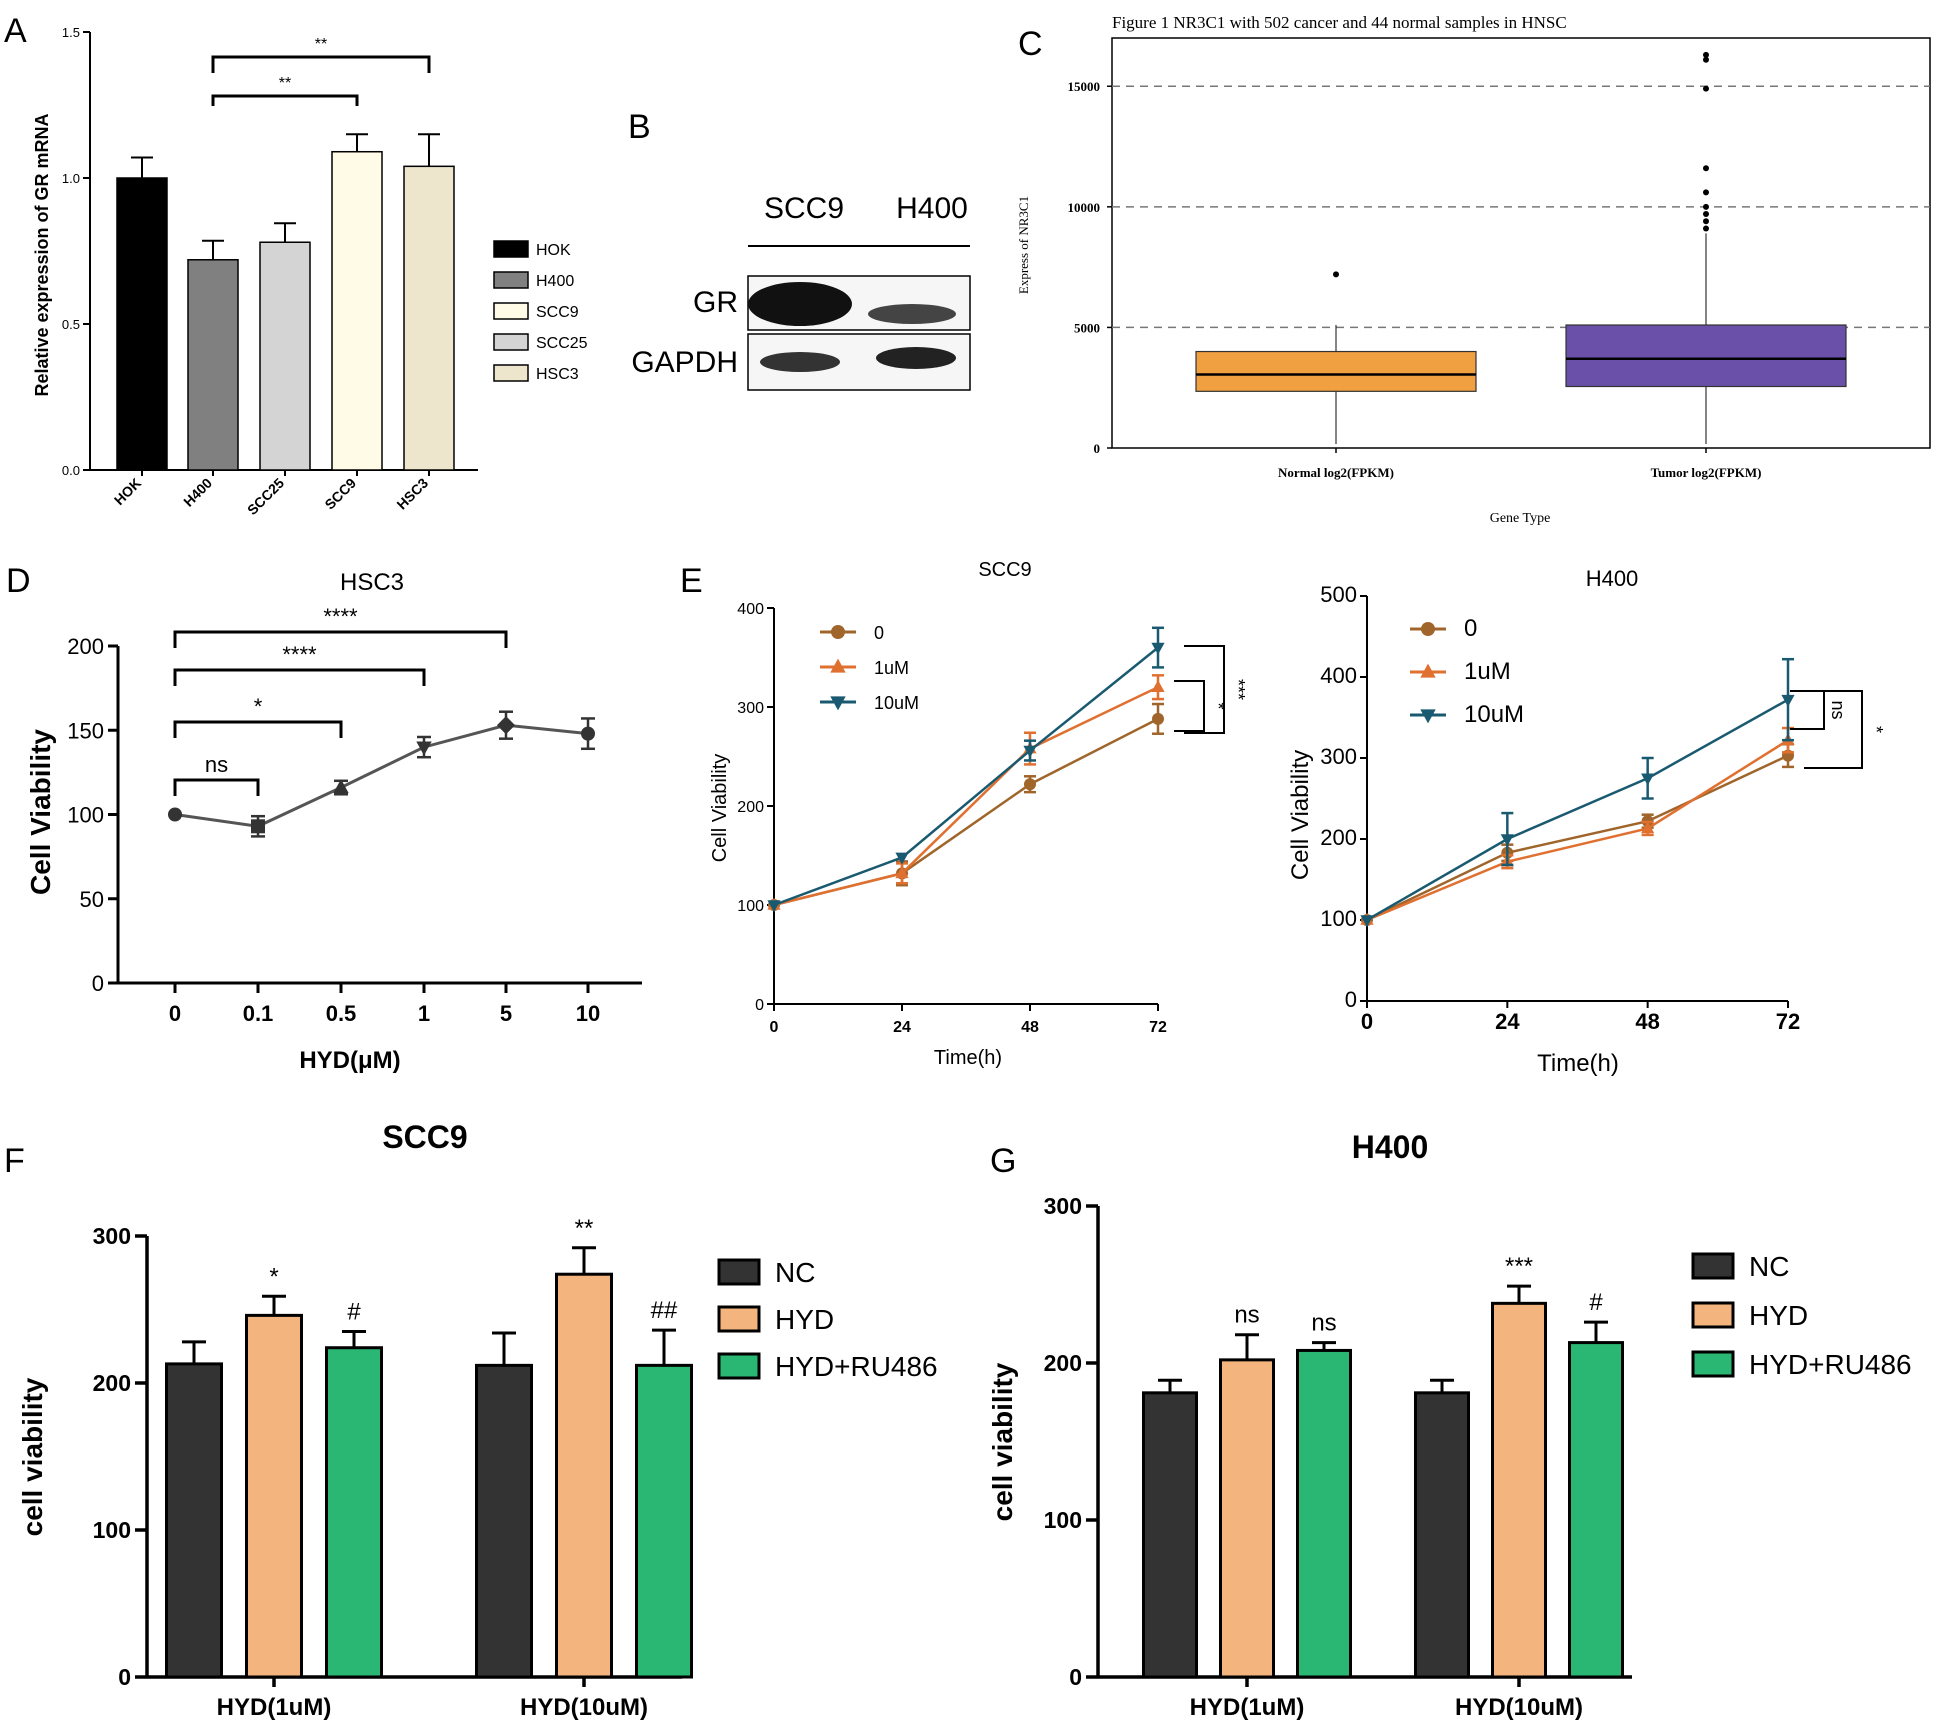 The image size is (1934, 1726). Describe the element at coordinates (932, 208) in the screenshot. I see `blot-col-label-h400: H400` at that location.